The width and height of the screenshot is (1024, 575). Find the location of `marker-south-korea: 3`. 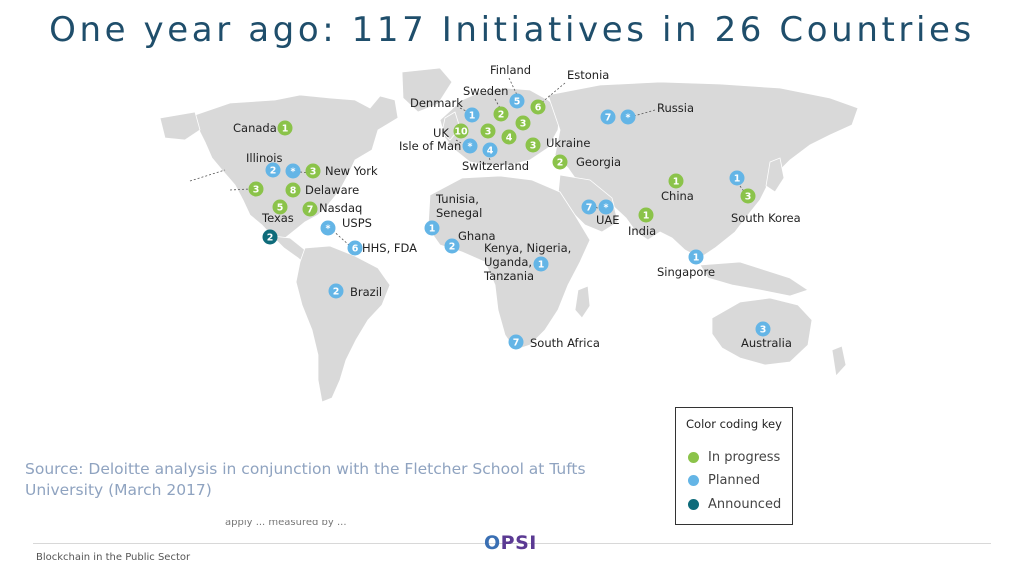

marker-south-korea: 3 is located at coordinates (748, 196).